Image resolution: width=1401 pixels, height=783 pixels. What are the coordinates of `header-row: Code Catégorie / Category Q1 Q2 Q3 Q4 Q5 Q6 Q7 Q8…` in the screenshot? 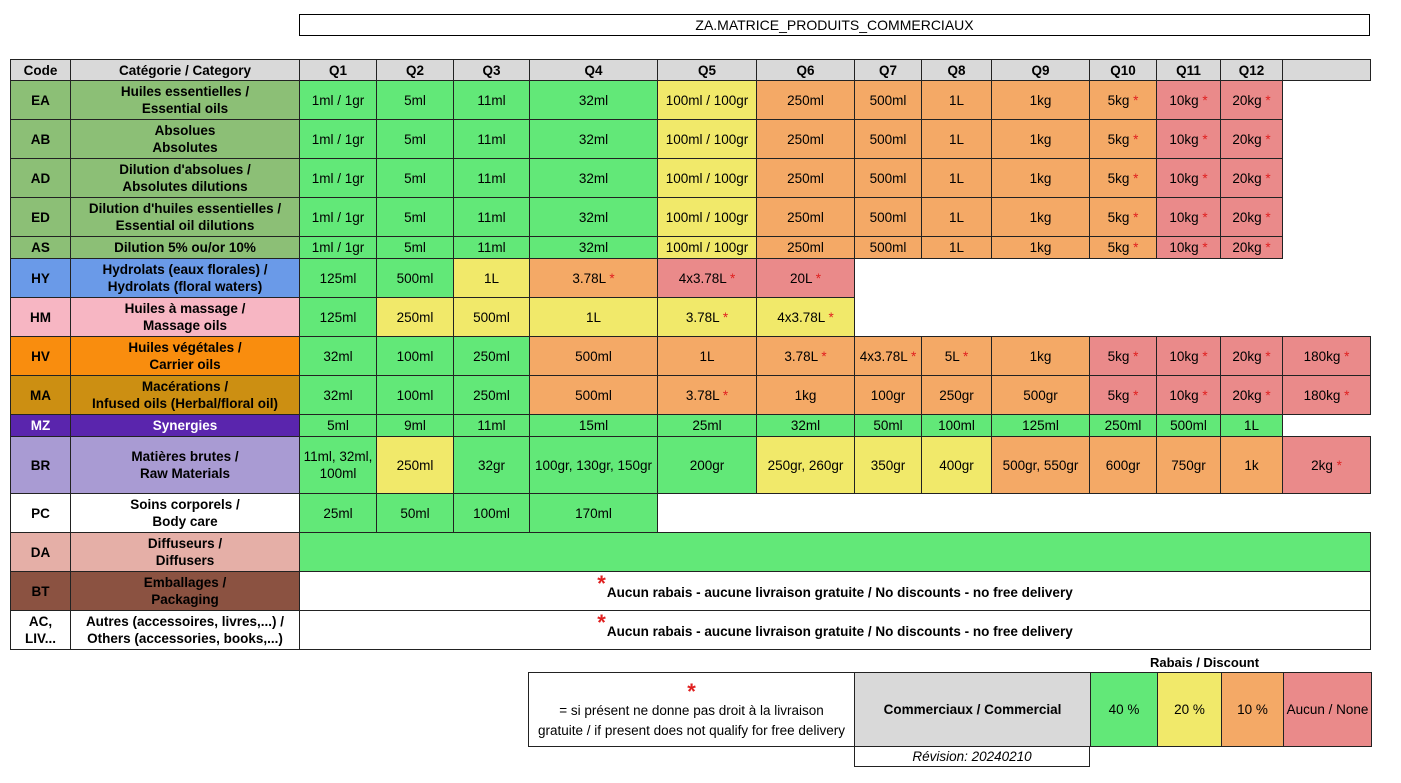 It's located at (690, 70).